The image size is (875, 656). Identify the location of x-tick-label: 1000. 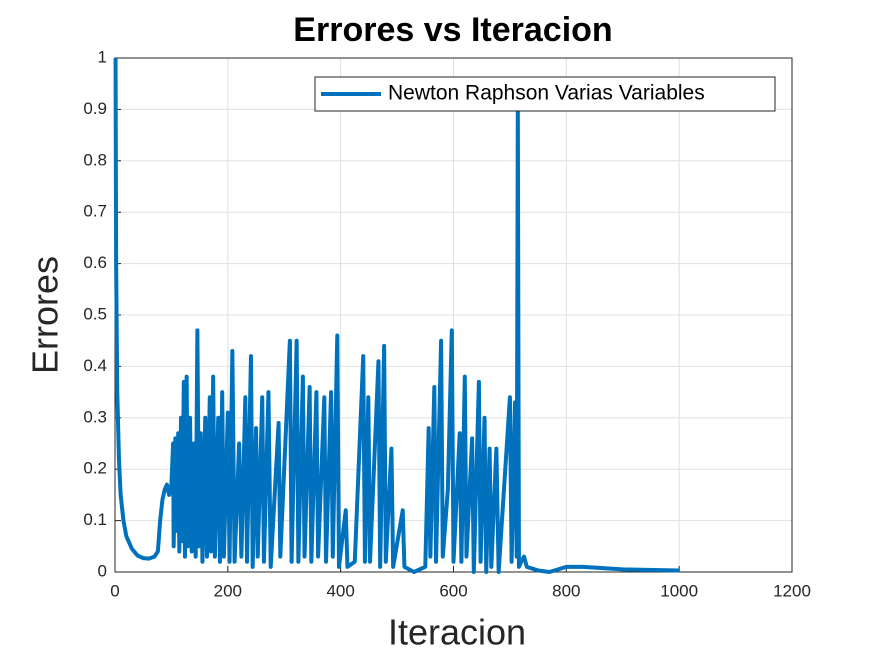
(679, 590).